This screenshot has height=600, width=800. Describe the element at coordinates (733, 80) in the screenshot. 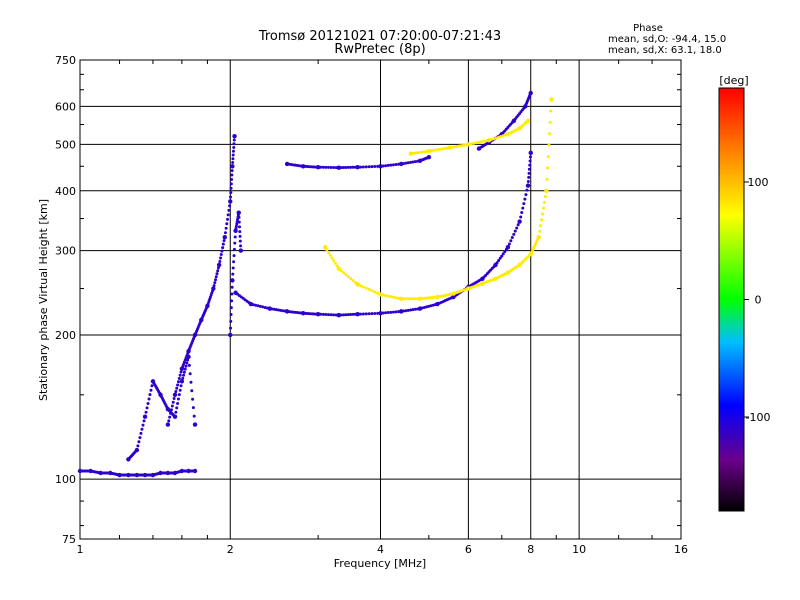

I see `colorbar-label: [deg]` at that location.